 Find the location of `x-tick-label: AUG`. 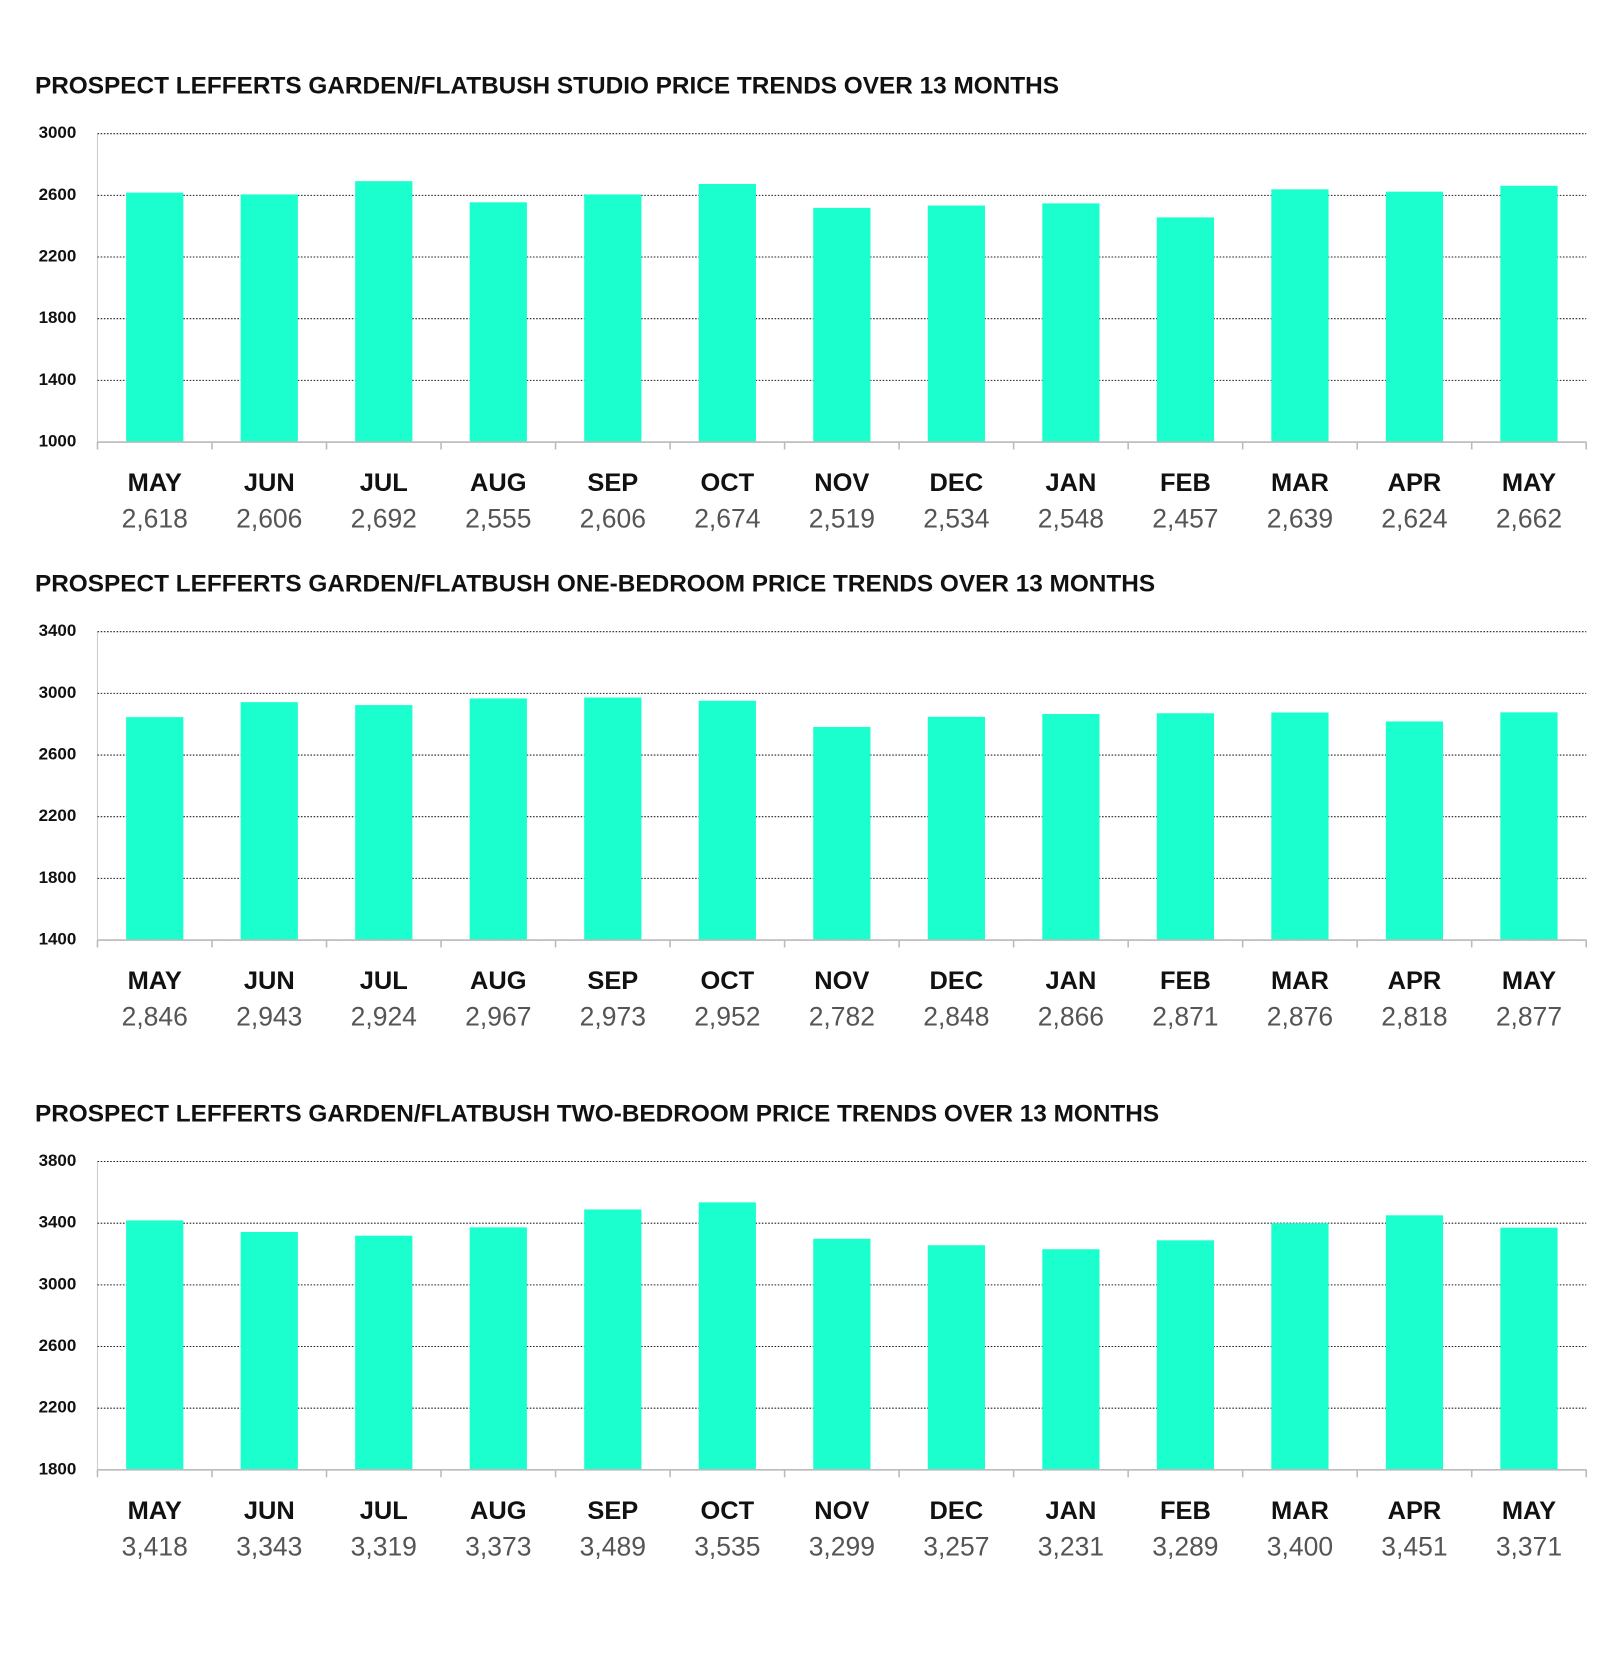

x-tick-label: AUG is located at coordinates (498, 1511).